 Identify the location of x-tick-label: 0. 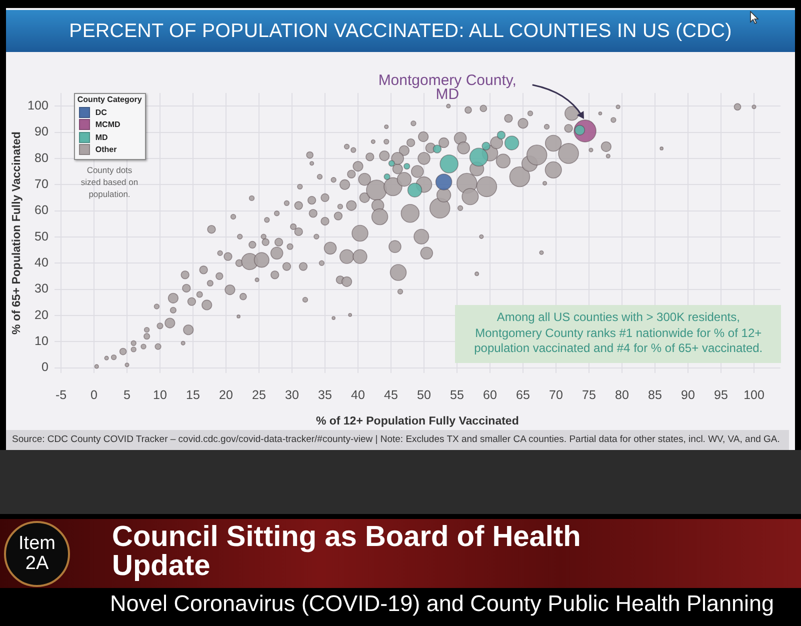
(94, 395).